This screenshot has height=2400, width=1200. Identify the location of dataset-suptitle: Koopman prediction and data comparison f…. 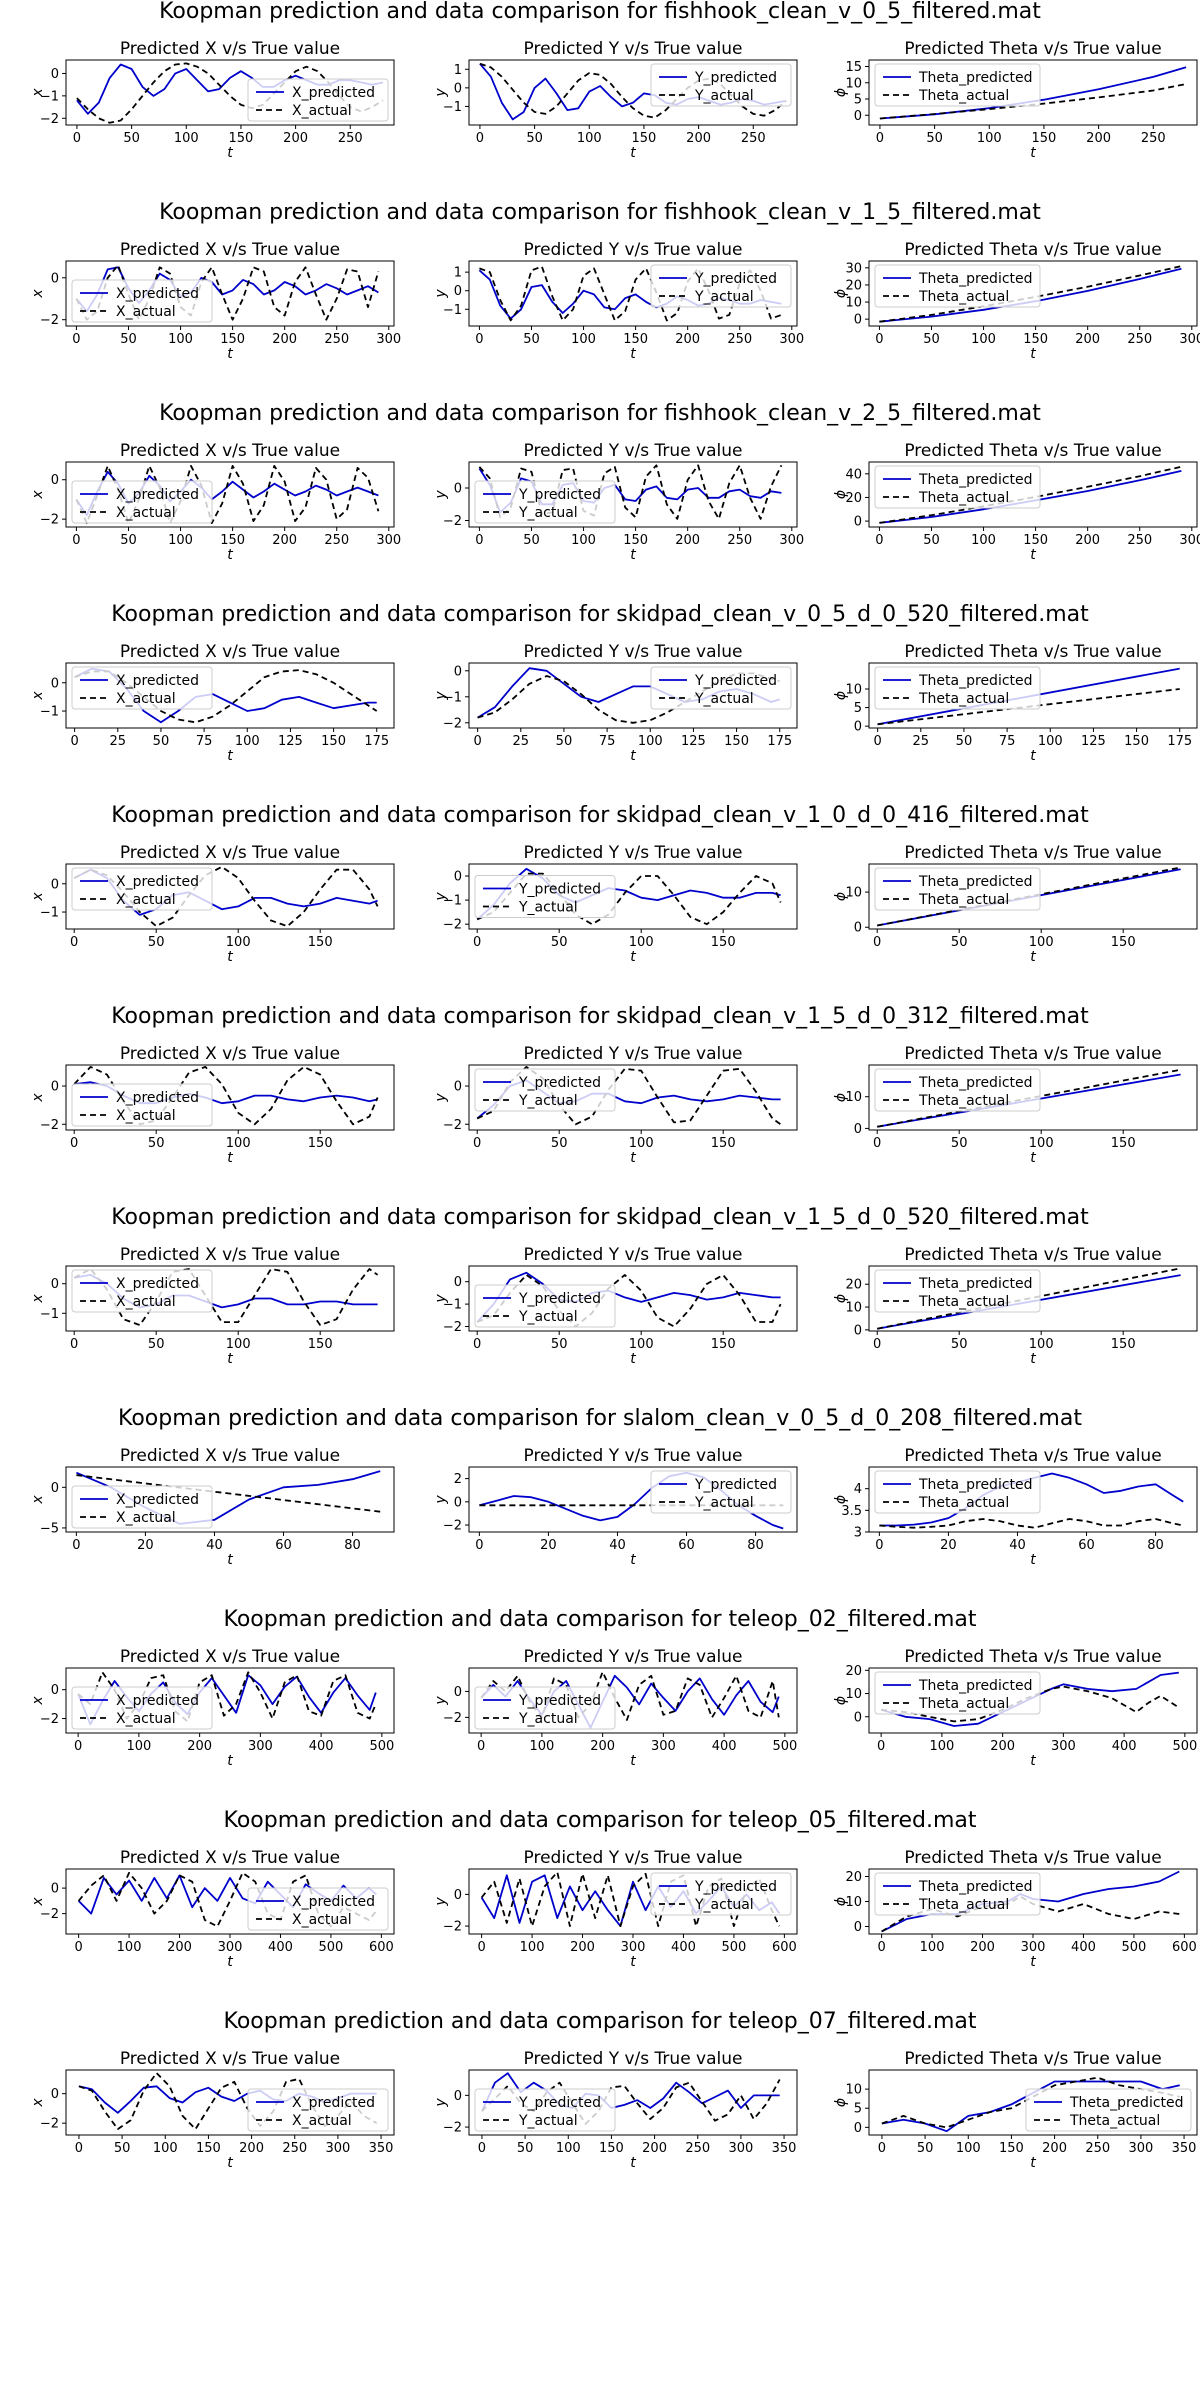
(599, 1820).